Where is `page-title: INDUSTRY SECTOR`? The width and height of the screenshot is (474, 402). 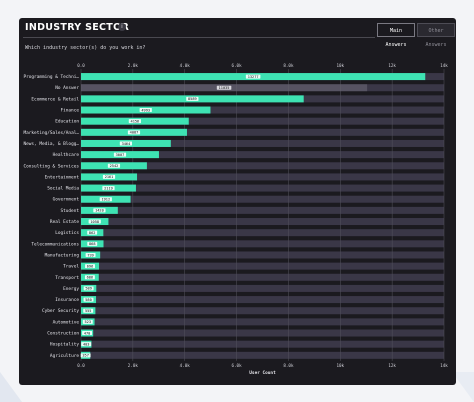 page-title: INDUSTRY SECTOR is located at coordinates (77, 27).